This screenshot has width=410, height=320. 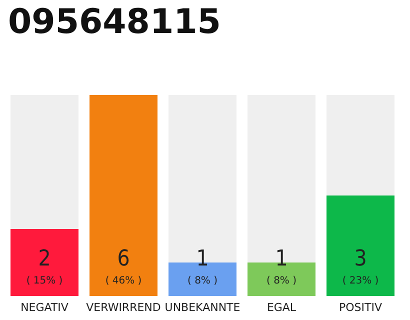 What do you see at coordinates (44, 266) in the screenshot?
I see `data-label: 2 ( 15% )` at bounding box center [44, 266].